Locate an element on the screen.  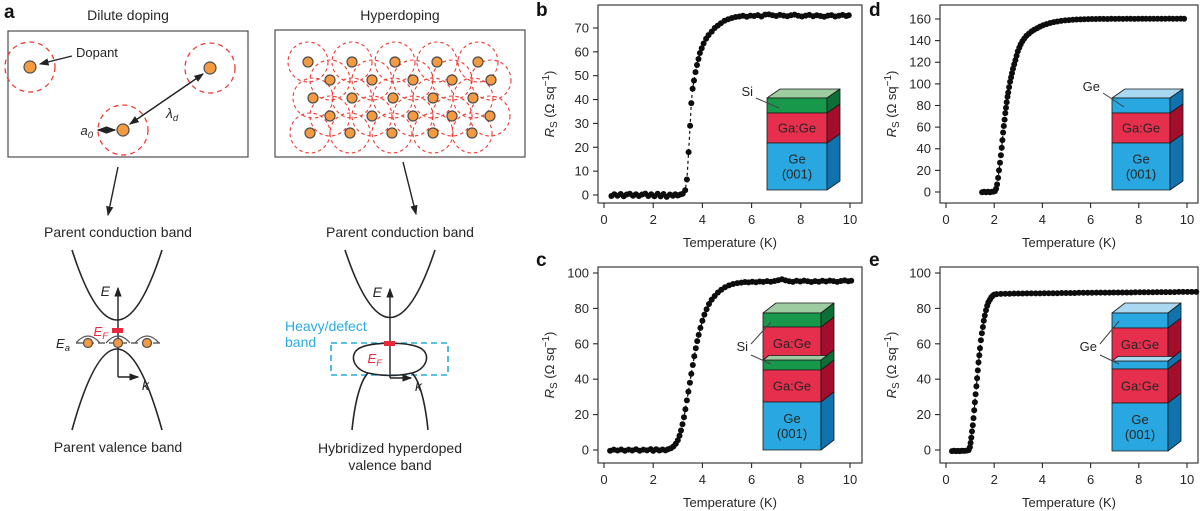
momentum-axis-label: k is located at coordinates (146, 385).